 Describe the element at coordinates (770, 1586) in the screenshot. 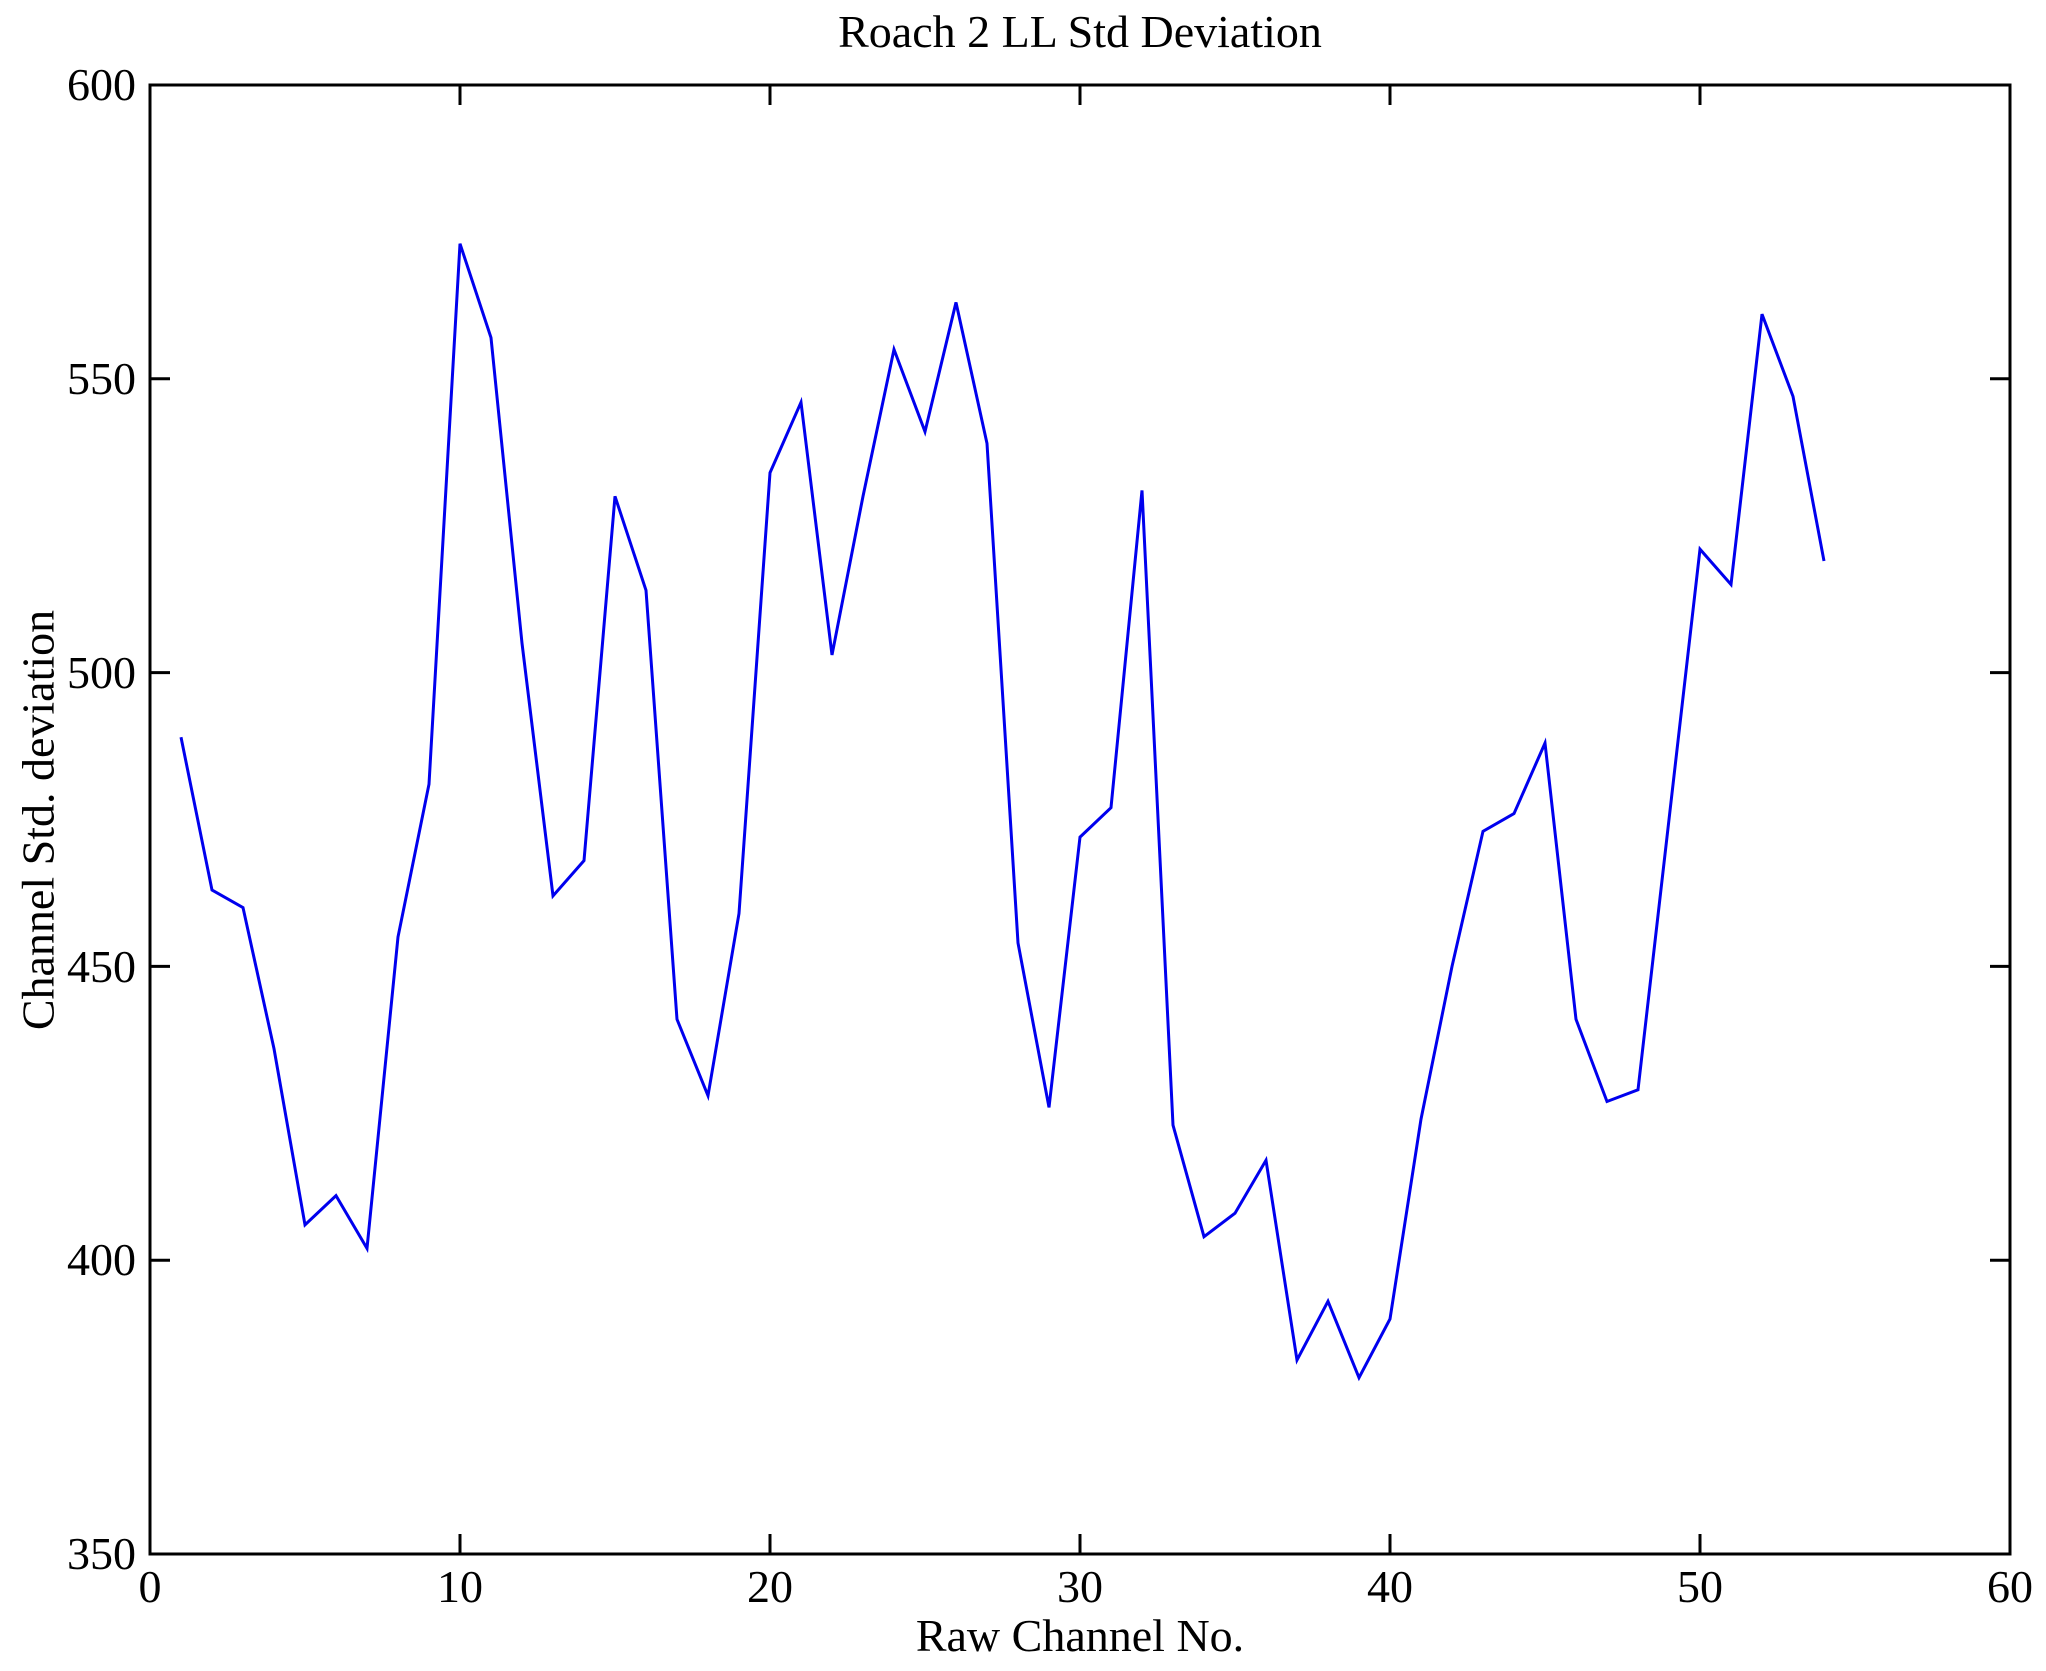

I see `x-tick-label-20: 20` at that location.